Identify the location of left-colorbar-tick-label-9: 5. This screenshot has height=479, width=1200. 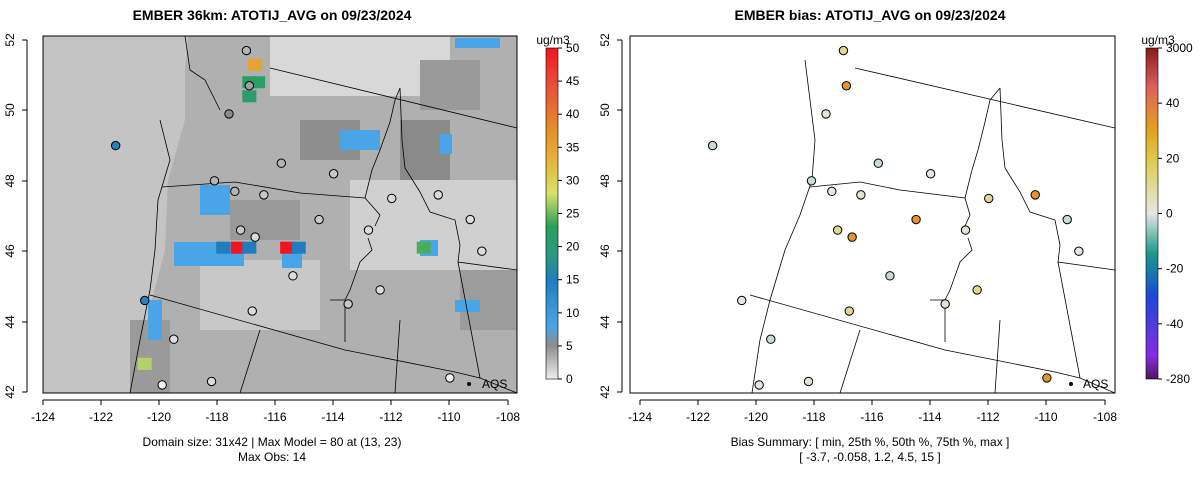
(569, 346).